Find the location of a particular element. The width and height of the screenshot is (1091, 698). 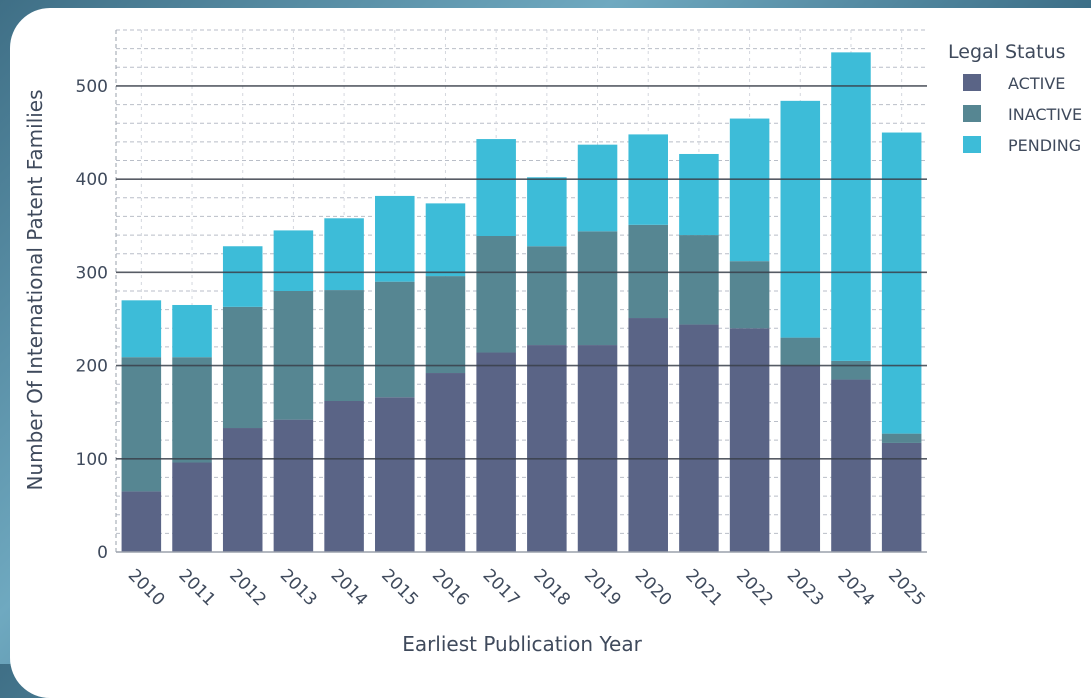

x-tick-label: 2016 is located at coordinates (450, 587).